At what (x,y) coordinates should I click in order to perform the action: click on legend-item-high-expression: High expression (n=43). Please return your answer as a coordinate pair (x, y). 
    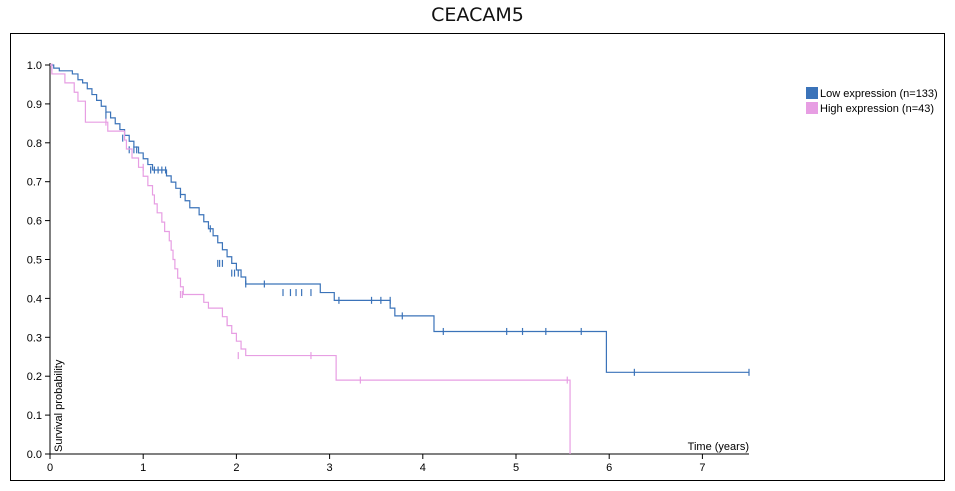
    Looking at the image, I should click on (870, 108).